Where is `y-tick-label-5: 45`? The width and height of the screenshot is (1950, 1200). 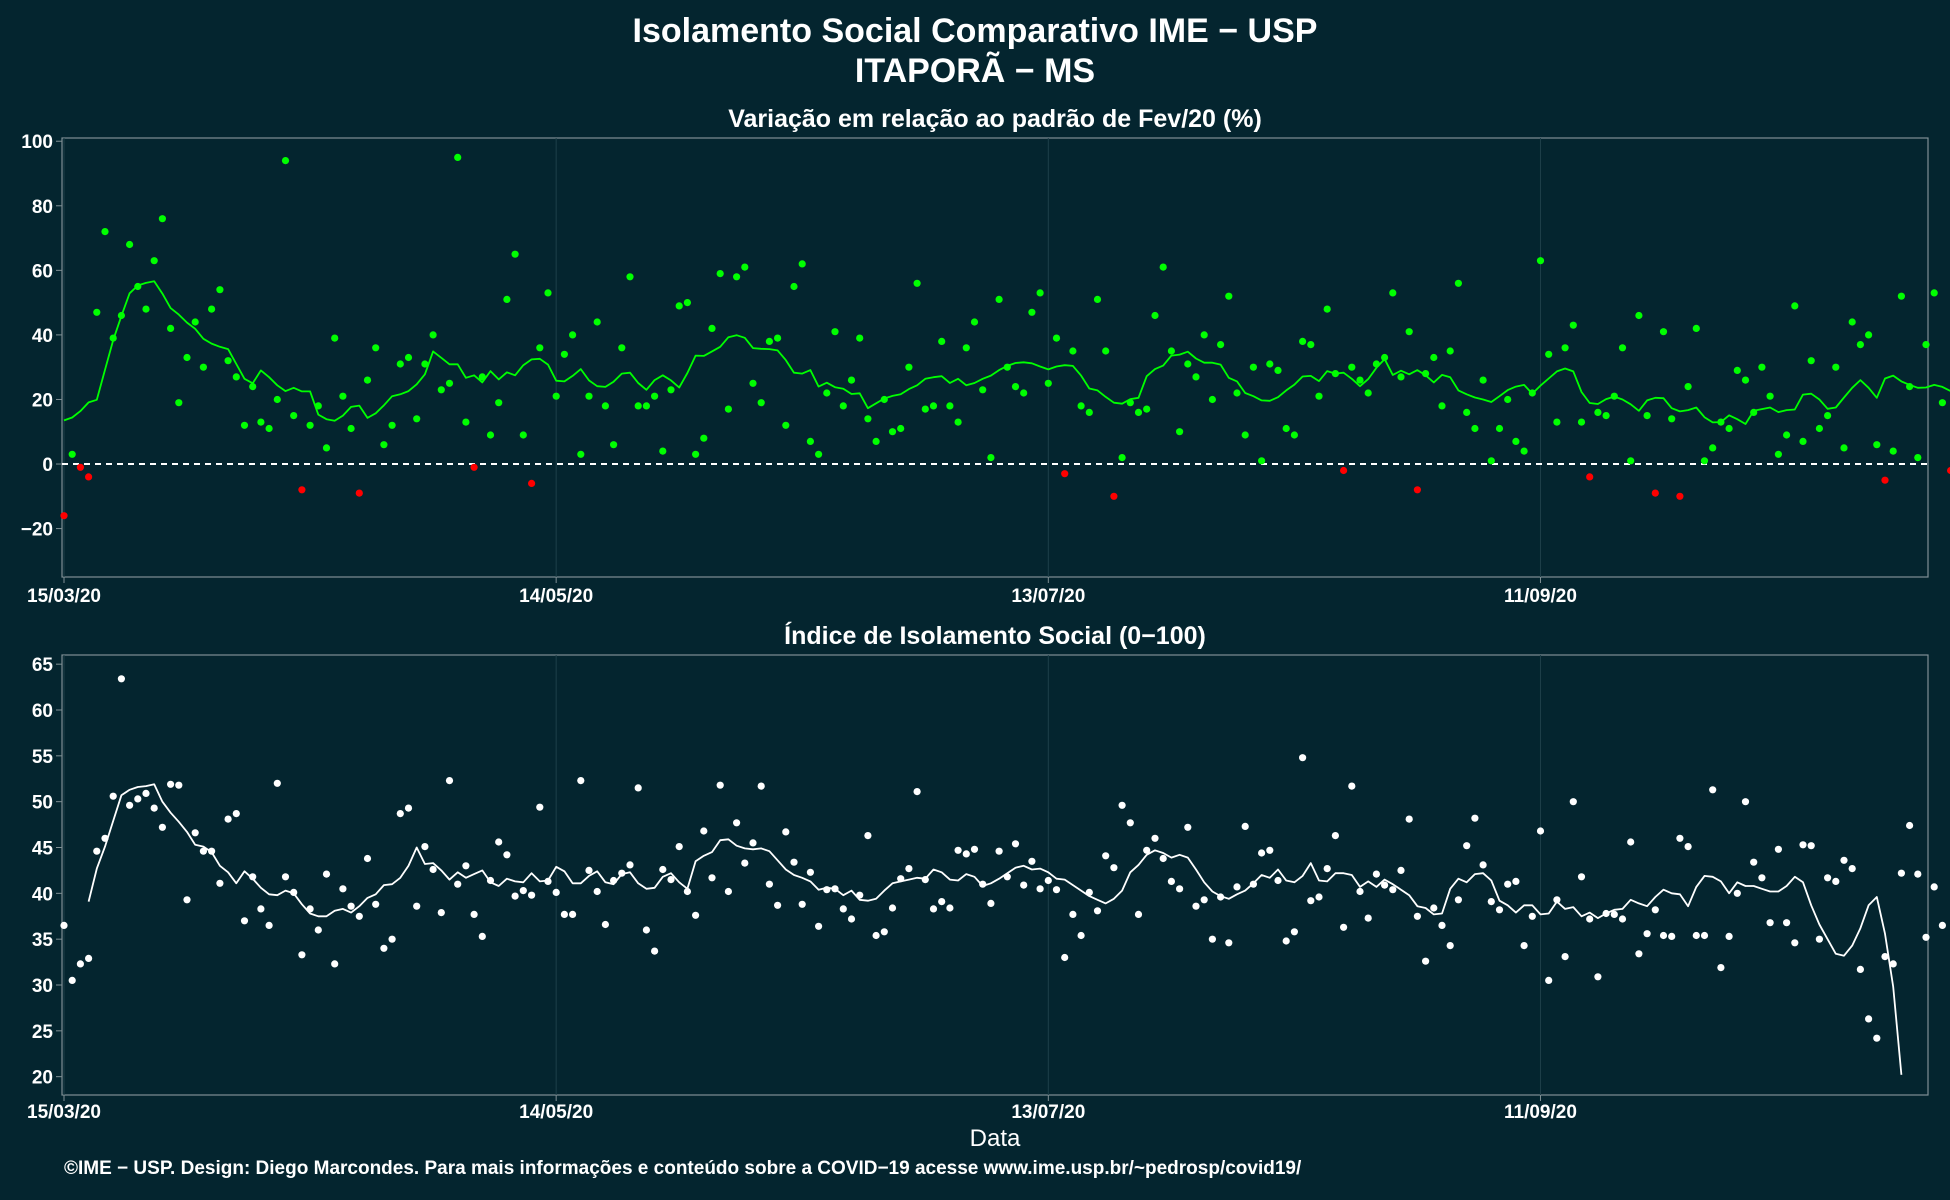 y-tick-label-5: 45 is located at coordinates (43, 849).